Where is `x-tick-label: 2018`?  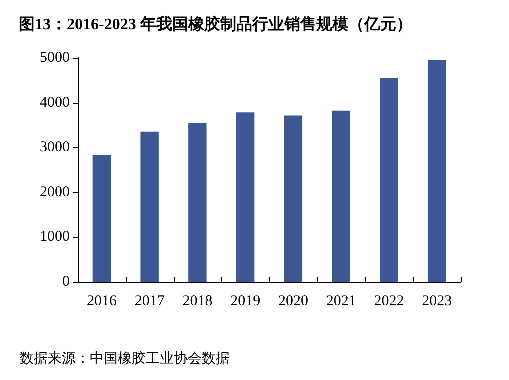
x-tick-label: 2018 is located at coordinates (197, 302).